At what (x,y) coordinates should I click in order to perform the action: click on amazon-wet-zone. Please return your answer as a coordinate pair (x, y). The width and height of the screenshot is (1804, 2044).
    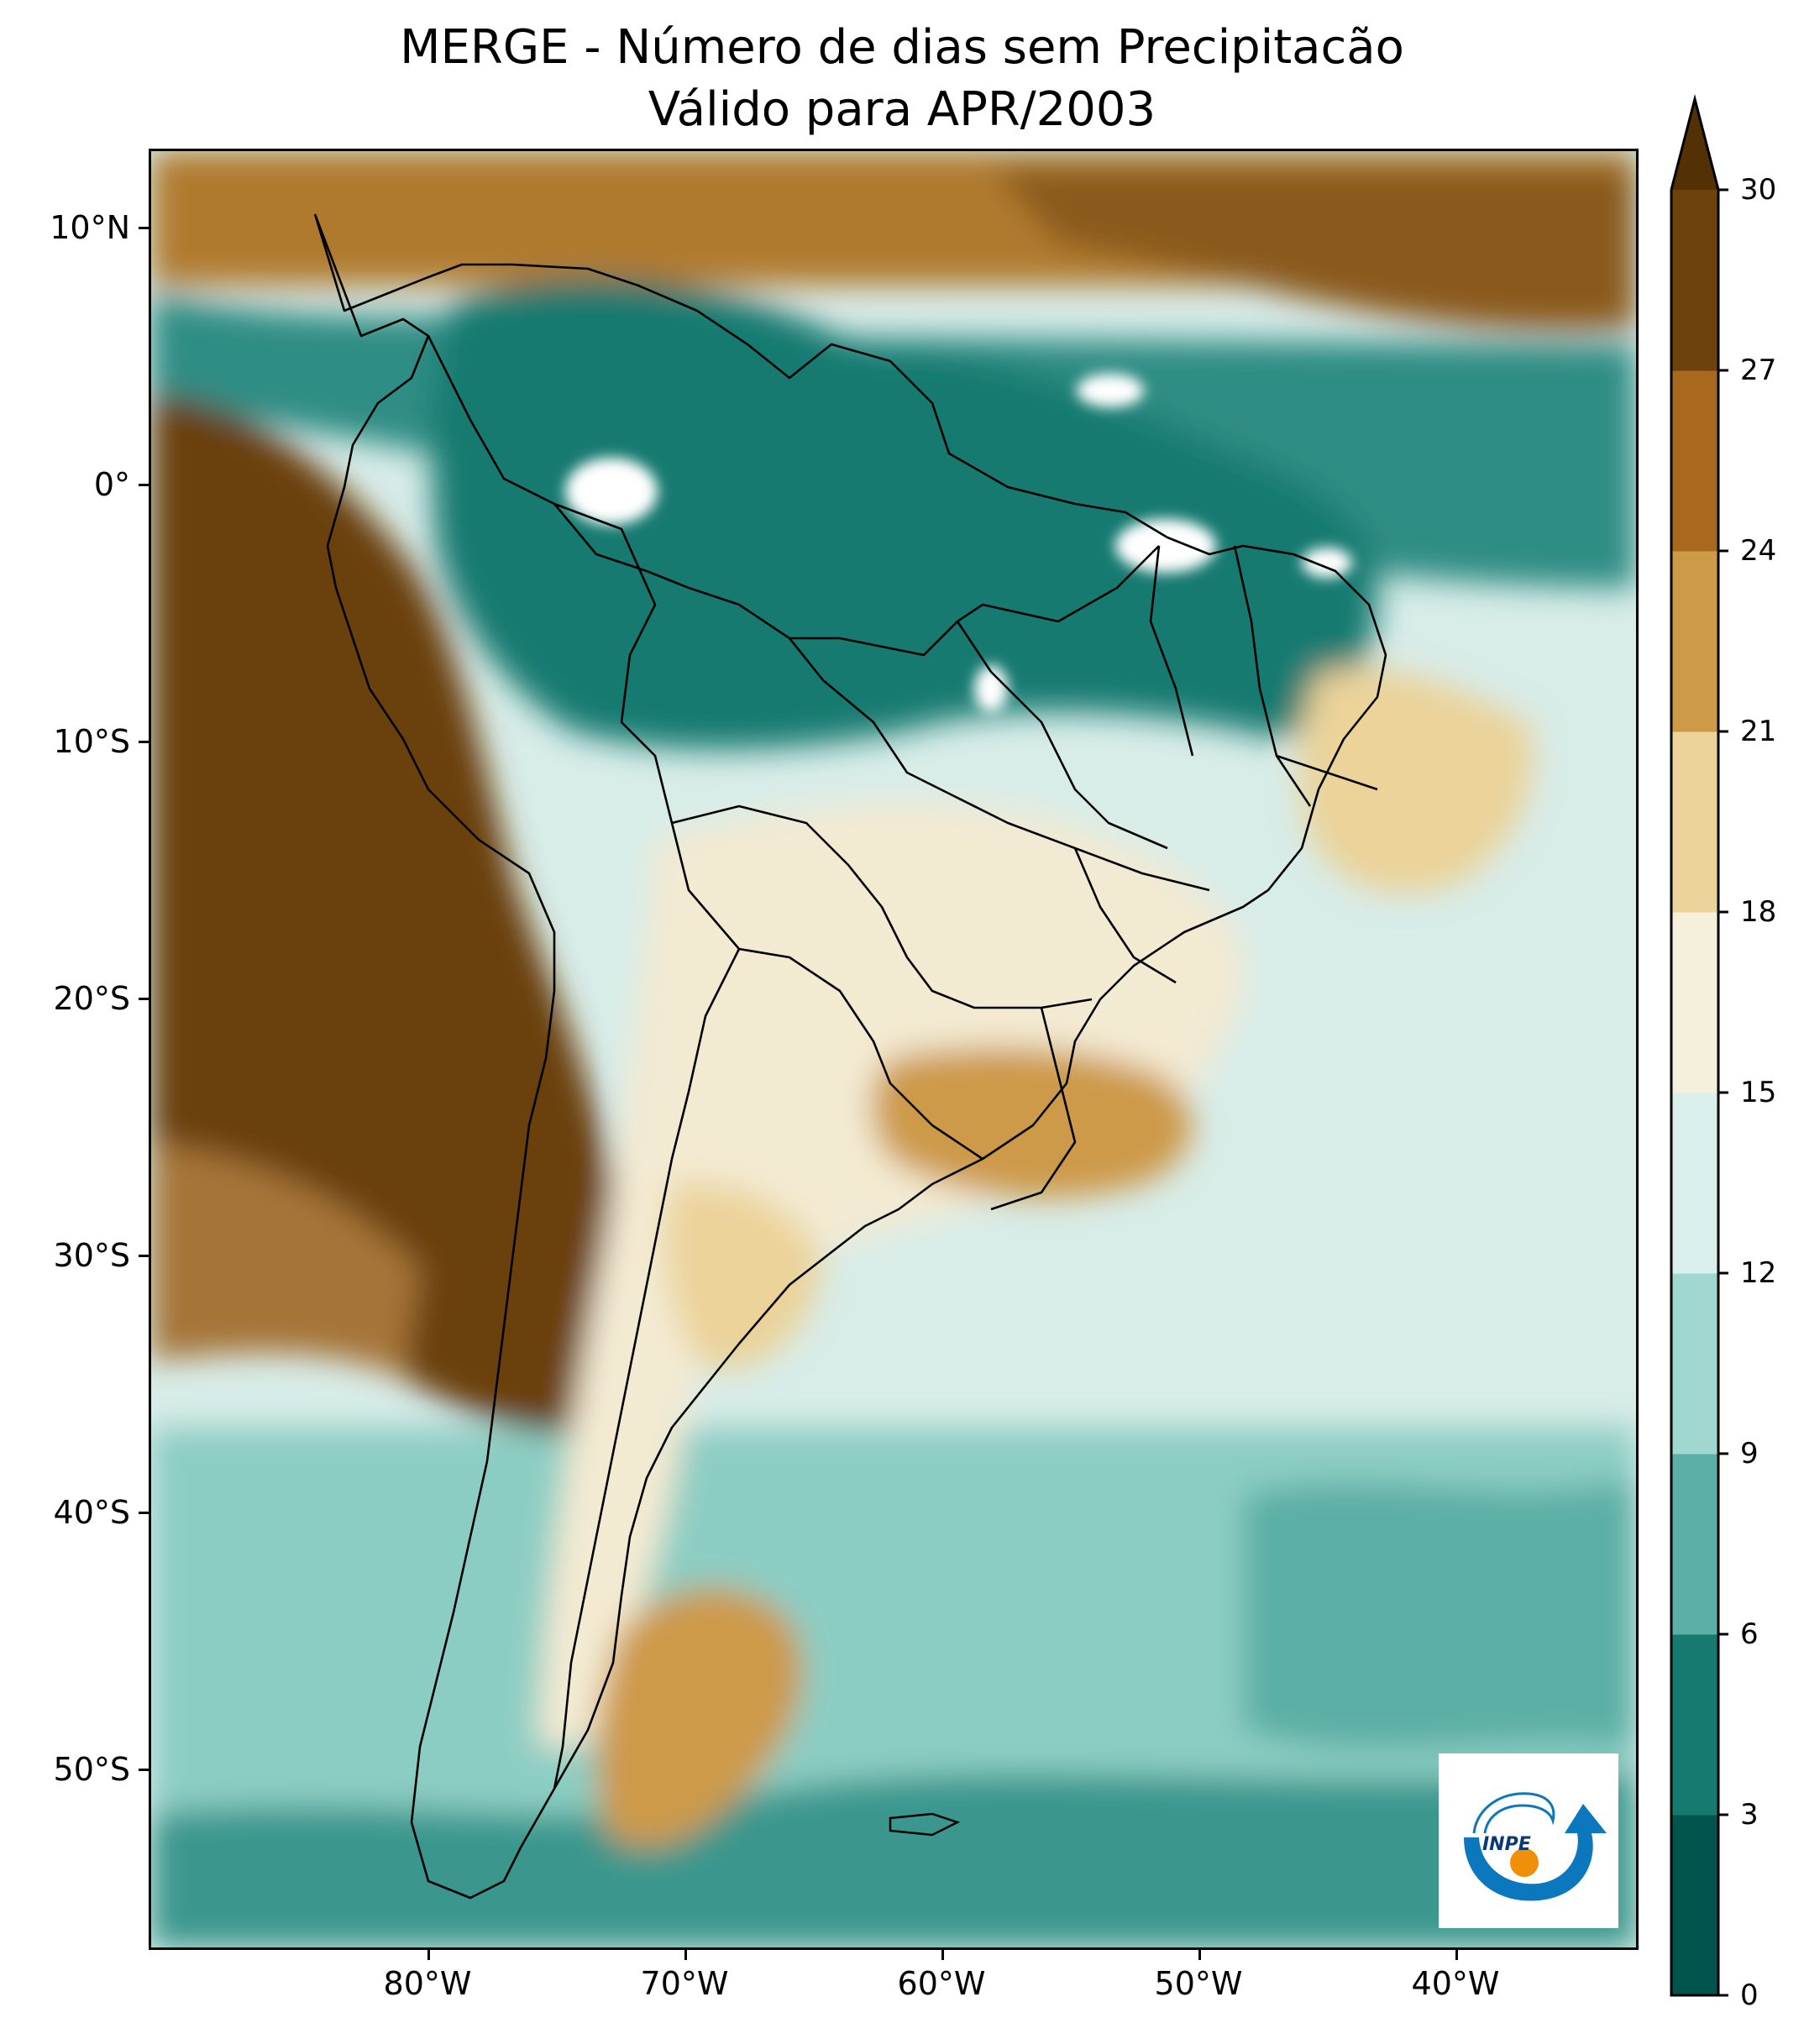
    Looking at the image, I should click on (905, 515).